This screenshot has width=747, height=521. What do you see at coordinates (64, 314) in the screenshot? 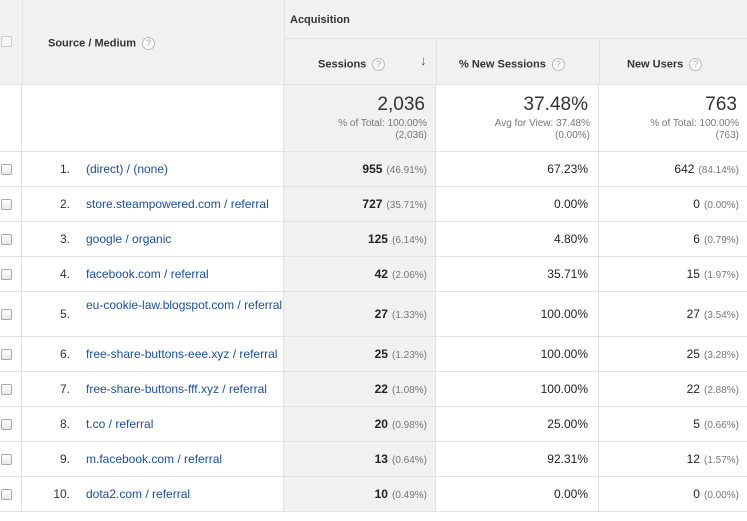
I see `row-index: 5.` at bounding box center [64, 314].